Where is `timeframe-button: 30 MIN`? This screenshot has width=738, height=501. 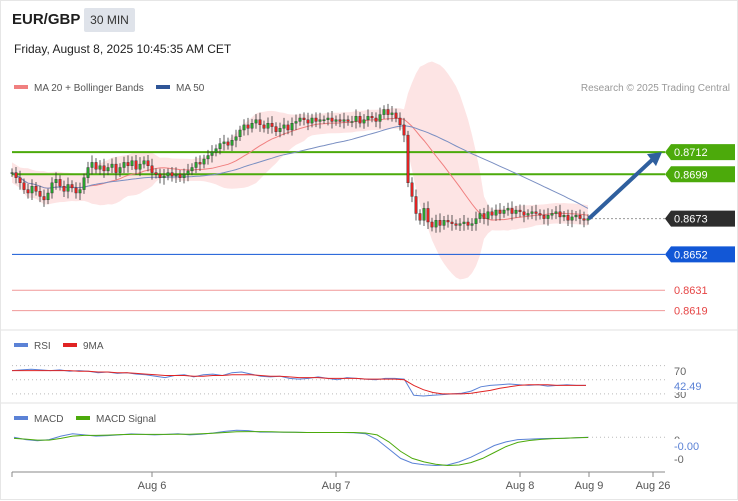
timeframe-button: 30 MIN is located at coordinates (109, 20).